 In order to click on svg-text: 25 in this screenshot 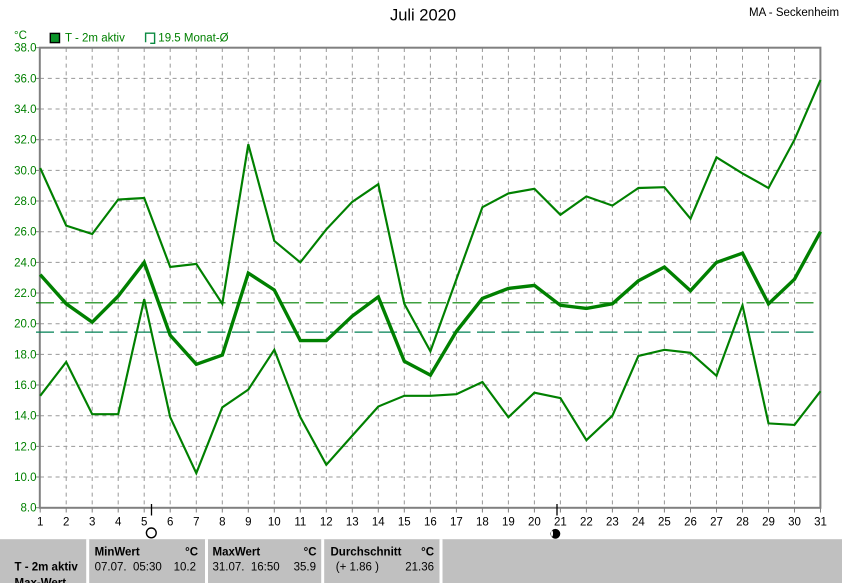, I will do `click(664, 523)`.